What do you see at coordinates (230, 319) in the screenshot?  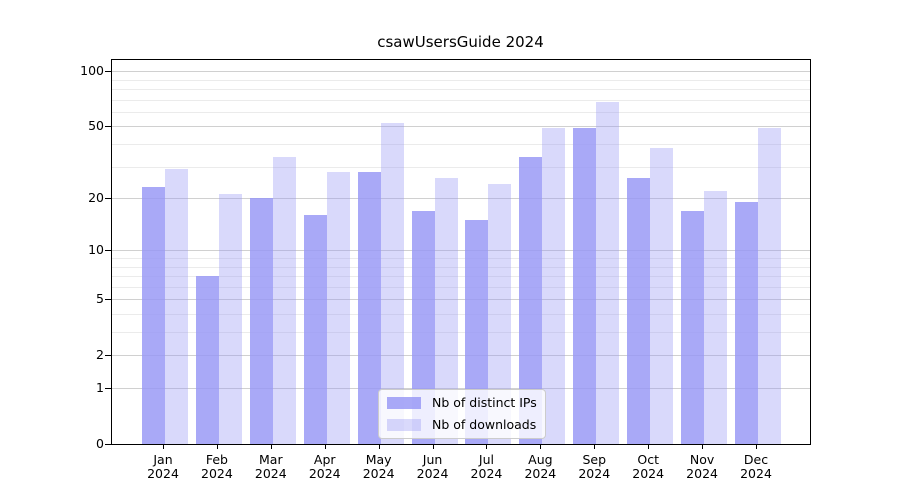 I see `bar-downloads-feb-2024` at bounding box center [230, 319].